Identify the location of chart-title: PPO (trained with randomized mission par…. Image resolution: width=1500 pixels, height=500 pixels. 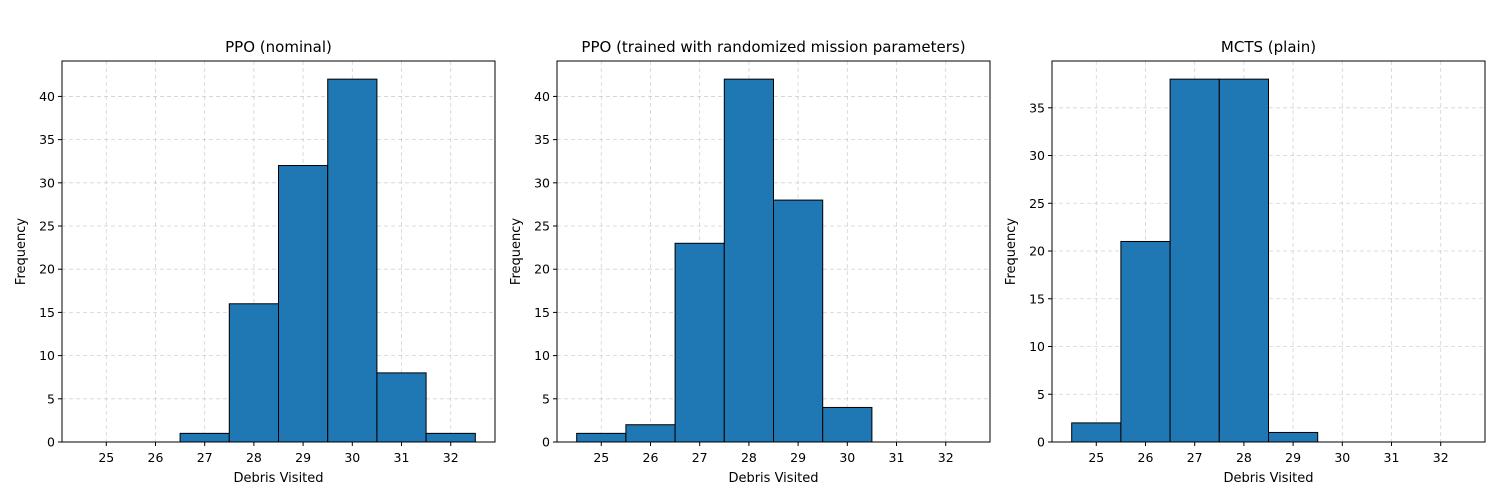
(773, 47).